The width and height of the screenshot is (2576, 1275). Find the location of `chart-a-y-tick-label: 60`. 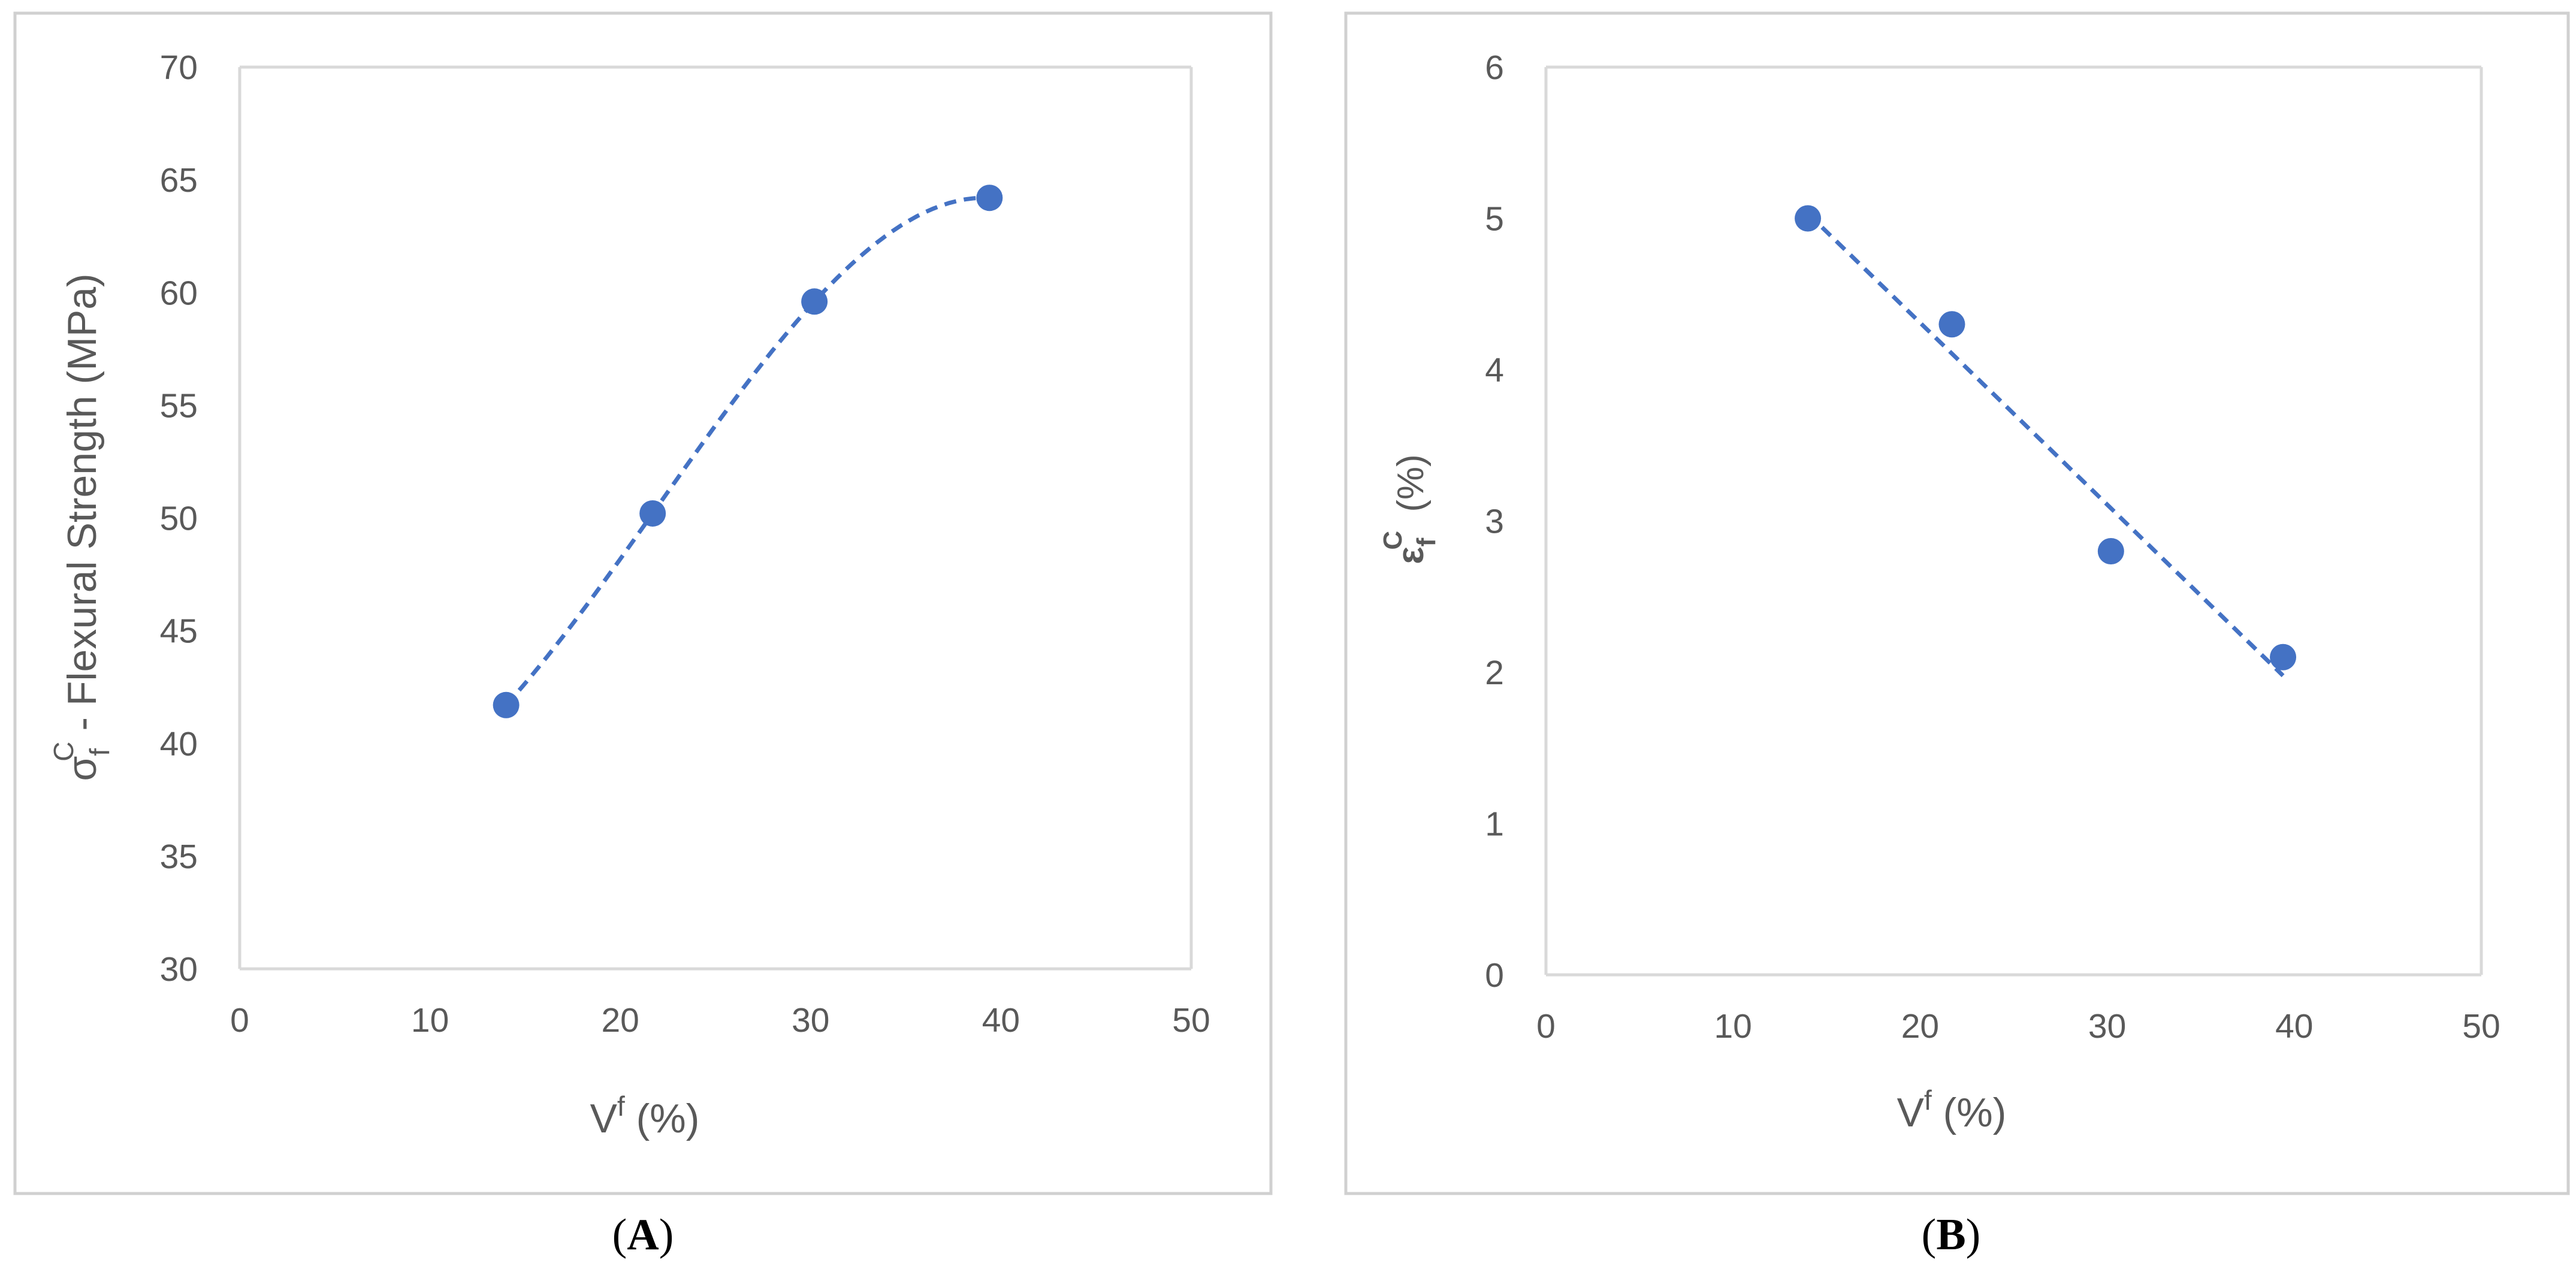

chart-a-y-tick-label: 60 is located at coordinates (179, 293).